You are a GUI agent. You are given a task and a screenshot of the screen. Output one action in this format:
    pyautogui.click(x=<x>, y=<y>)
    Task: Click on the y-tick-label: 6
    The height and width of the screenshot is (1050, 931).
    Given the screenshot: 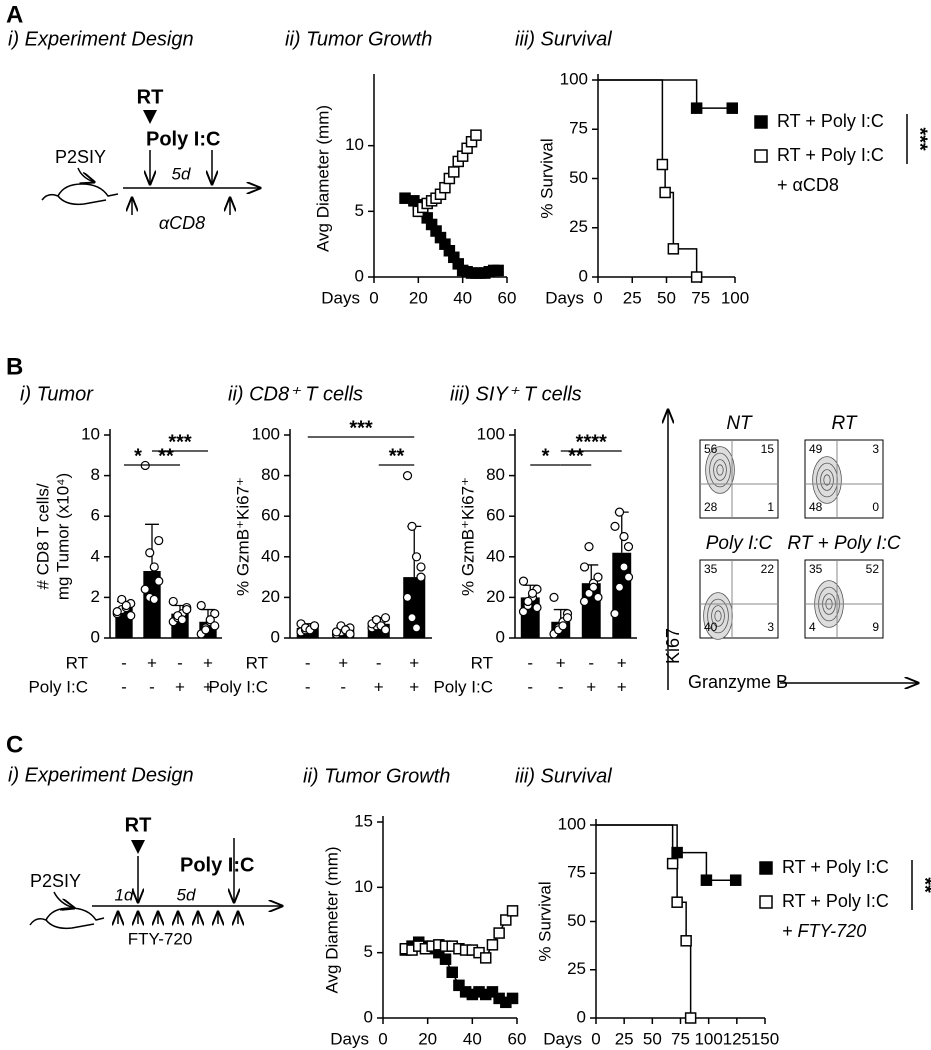 What is the action you would take?
    pyautogui.click(x=95, y=515)
    